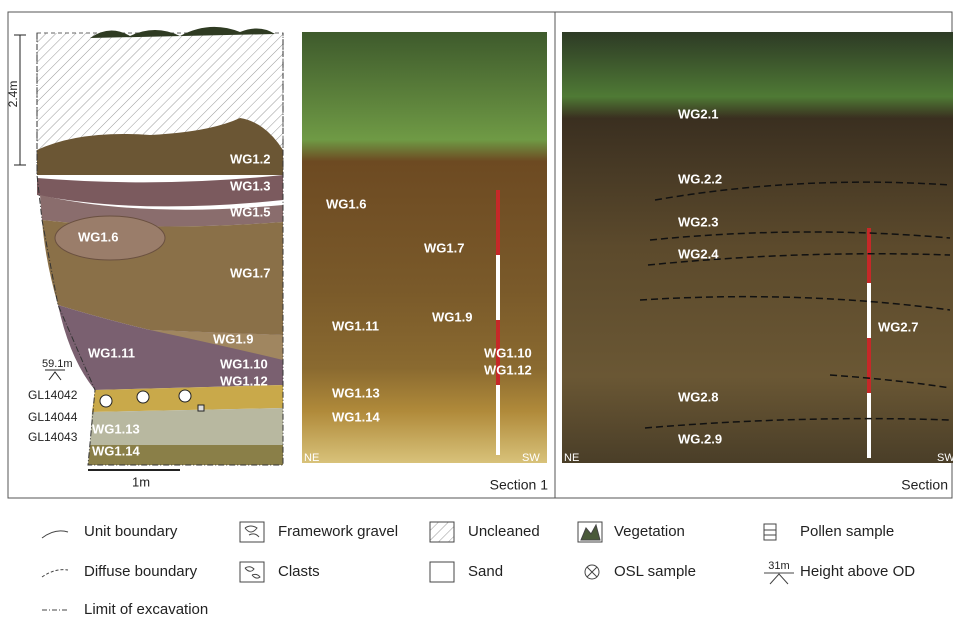 Image resolution: width=953 pixels, height=619 pixels. Describe the element at coordinates (250, 158) in the screenshot. I see `unit-label: WG1.2` at that location.